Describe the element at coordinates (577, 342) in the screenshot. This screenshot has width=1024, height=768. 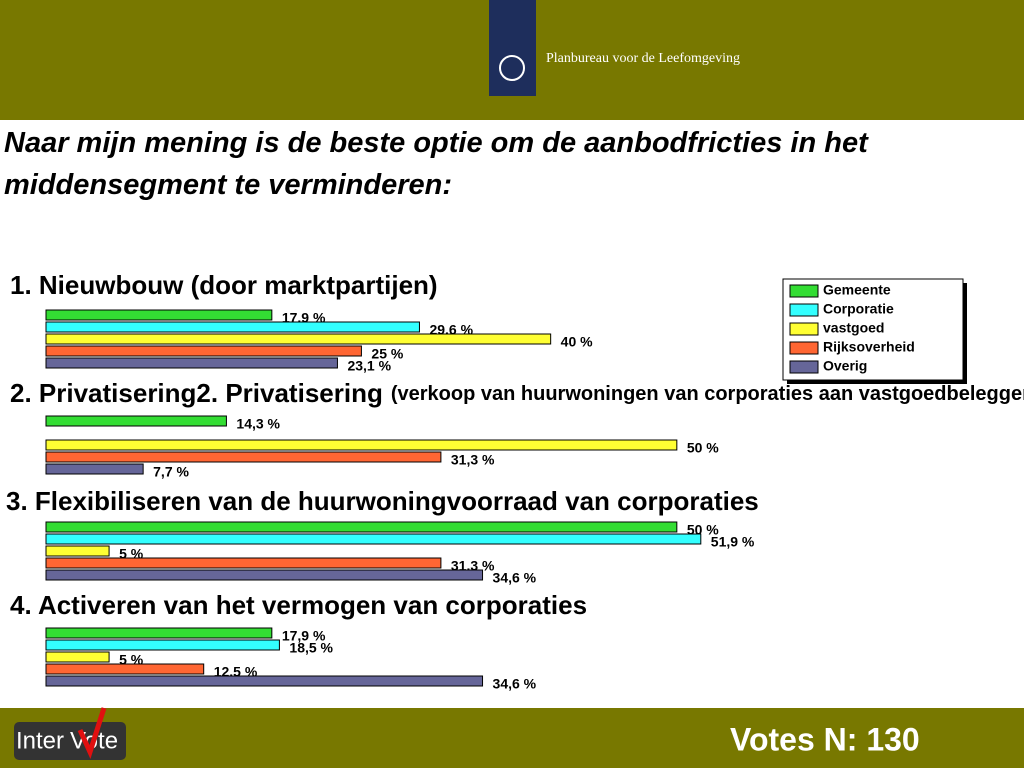
I see `value-label: 40 %` at that location.